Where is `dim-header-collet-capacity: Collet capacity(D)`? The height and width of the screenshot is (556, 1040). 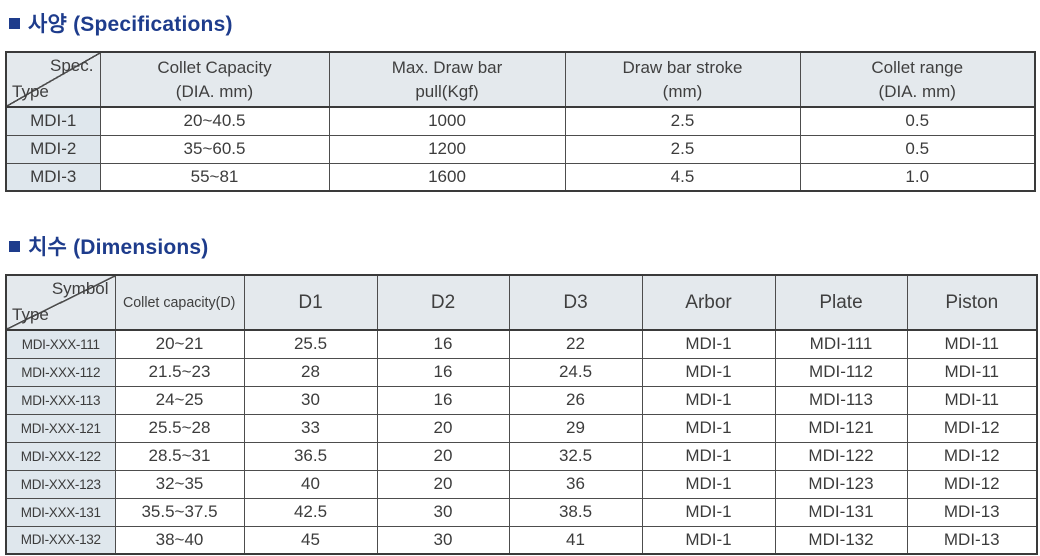 dim-header-collet-capacity: Collet capacity(D) is located at coordinates (179, 302).